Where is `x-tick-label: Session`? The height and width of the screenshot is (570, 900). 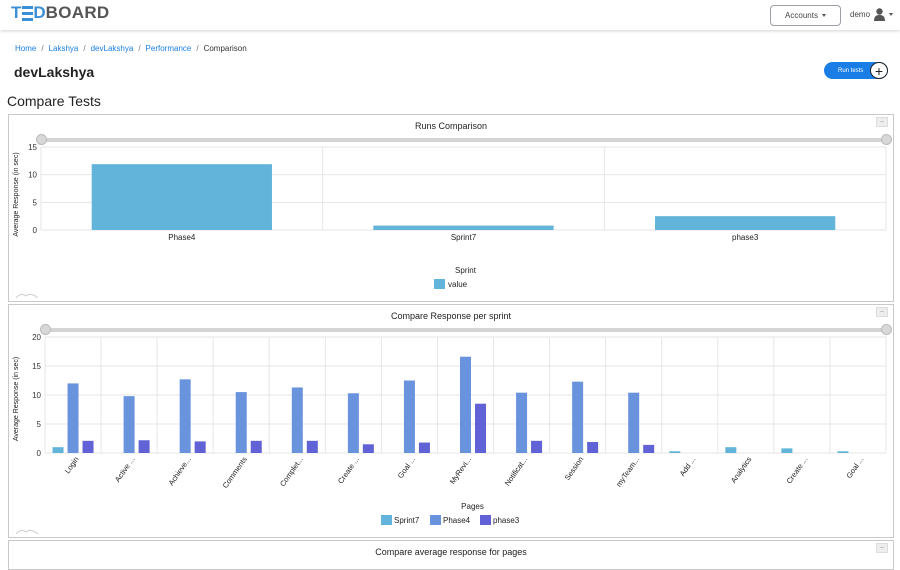 x-tick-label: Session is located at coordinates (574, 468).